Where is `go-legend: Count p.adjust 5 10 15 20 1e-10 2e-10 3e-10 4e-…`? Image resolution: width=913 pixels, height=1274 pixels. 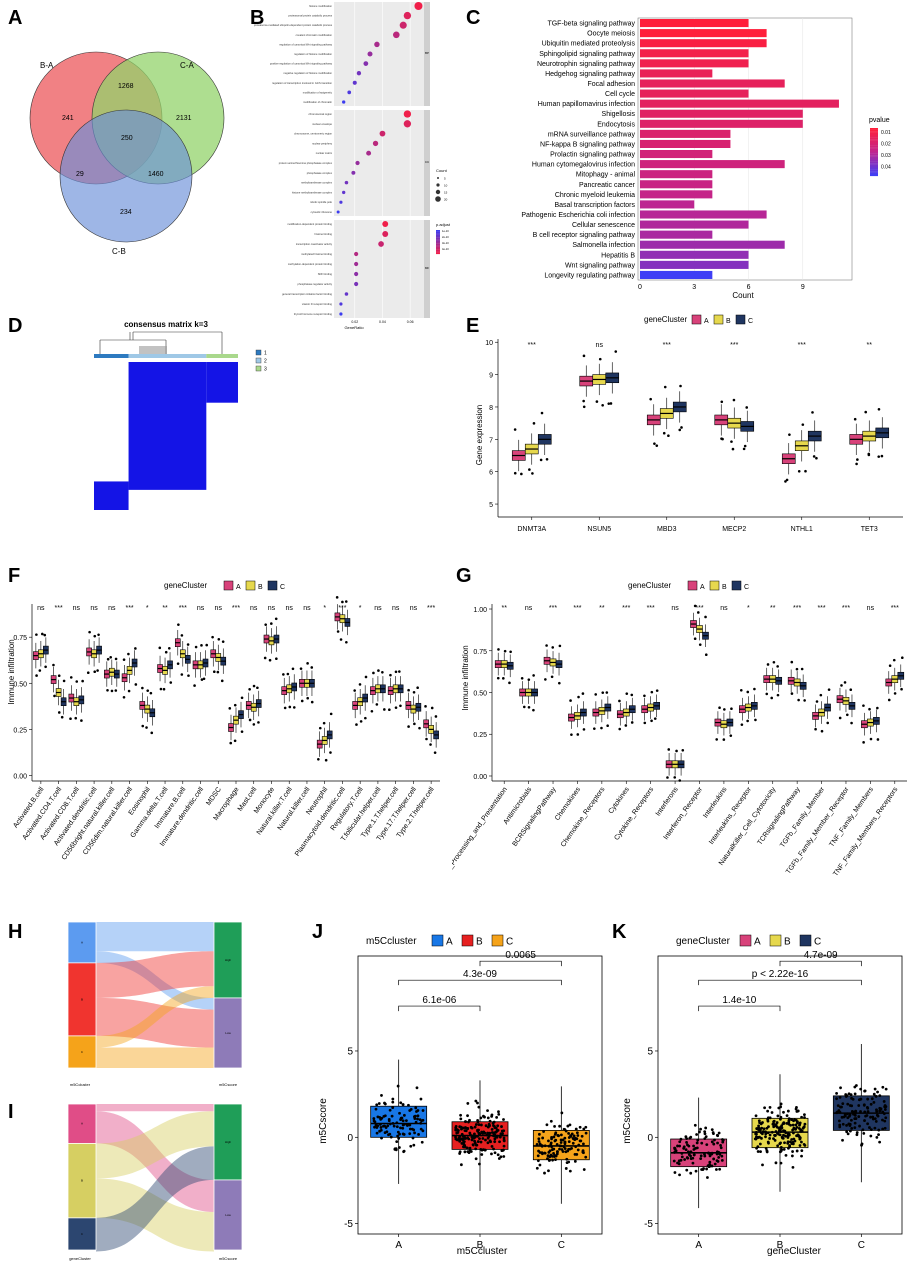 go-legend: Count p.adjust 5 10 15 20 1e-10 2e-10 3e-10 4e-… is located at coordinates (443, 211).